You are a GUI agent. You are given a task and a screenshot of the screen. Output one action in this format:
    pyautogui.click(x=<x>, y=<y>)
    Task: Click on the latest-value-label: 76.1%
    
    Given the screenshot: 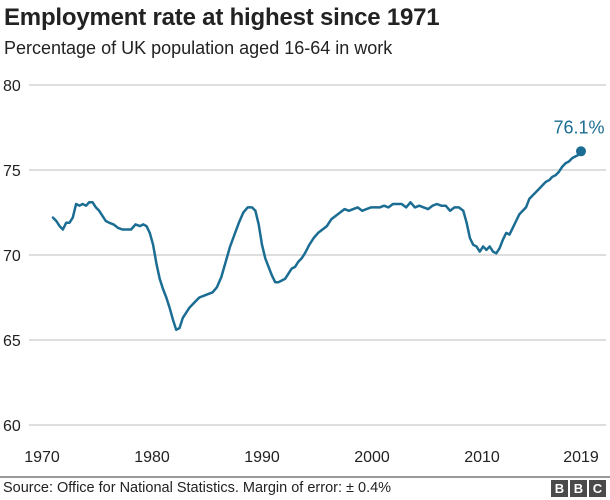 What is the action you would take?
    pyautogui.click(x=578, y=127)
    